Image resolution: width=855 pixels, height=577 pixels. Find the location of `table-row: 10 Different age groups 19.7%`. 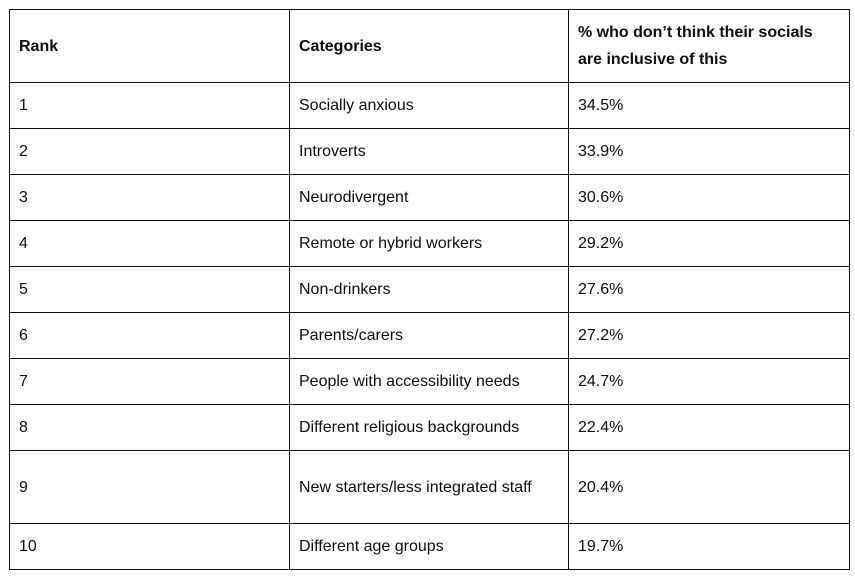

table-row: 10 Different age groups 19.7% is located at coordinates (429, 546).